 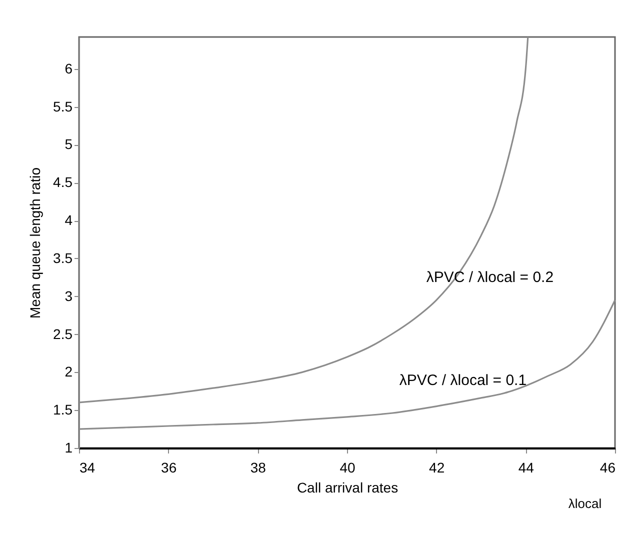 I want to click on x-tick-label: 34, so click(x=88, y=468).